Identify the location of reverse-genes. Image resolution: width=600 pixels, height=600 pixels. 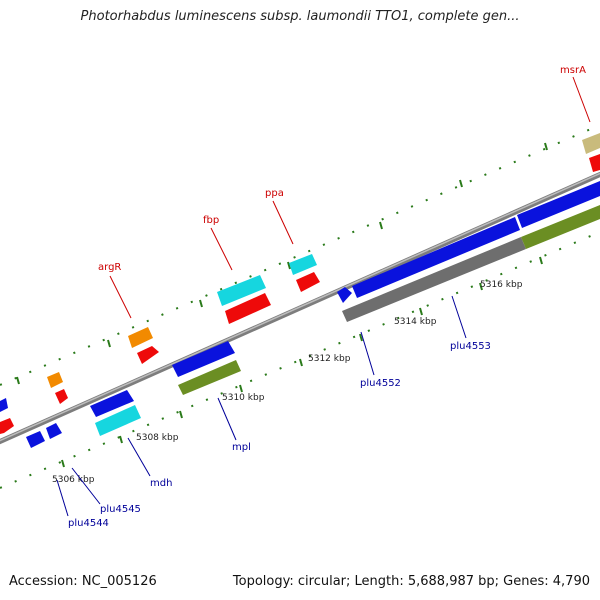
(83, 419).